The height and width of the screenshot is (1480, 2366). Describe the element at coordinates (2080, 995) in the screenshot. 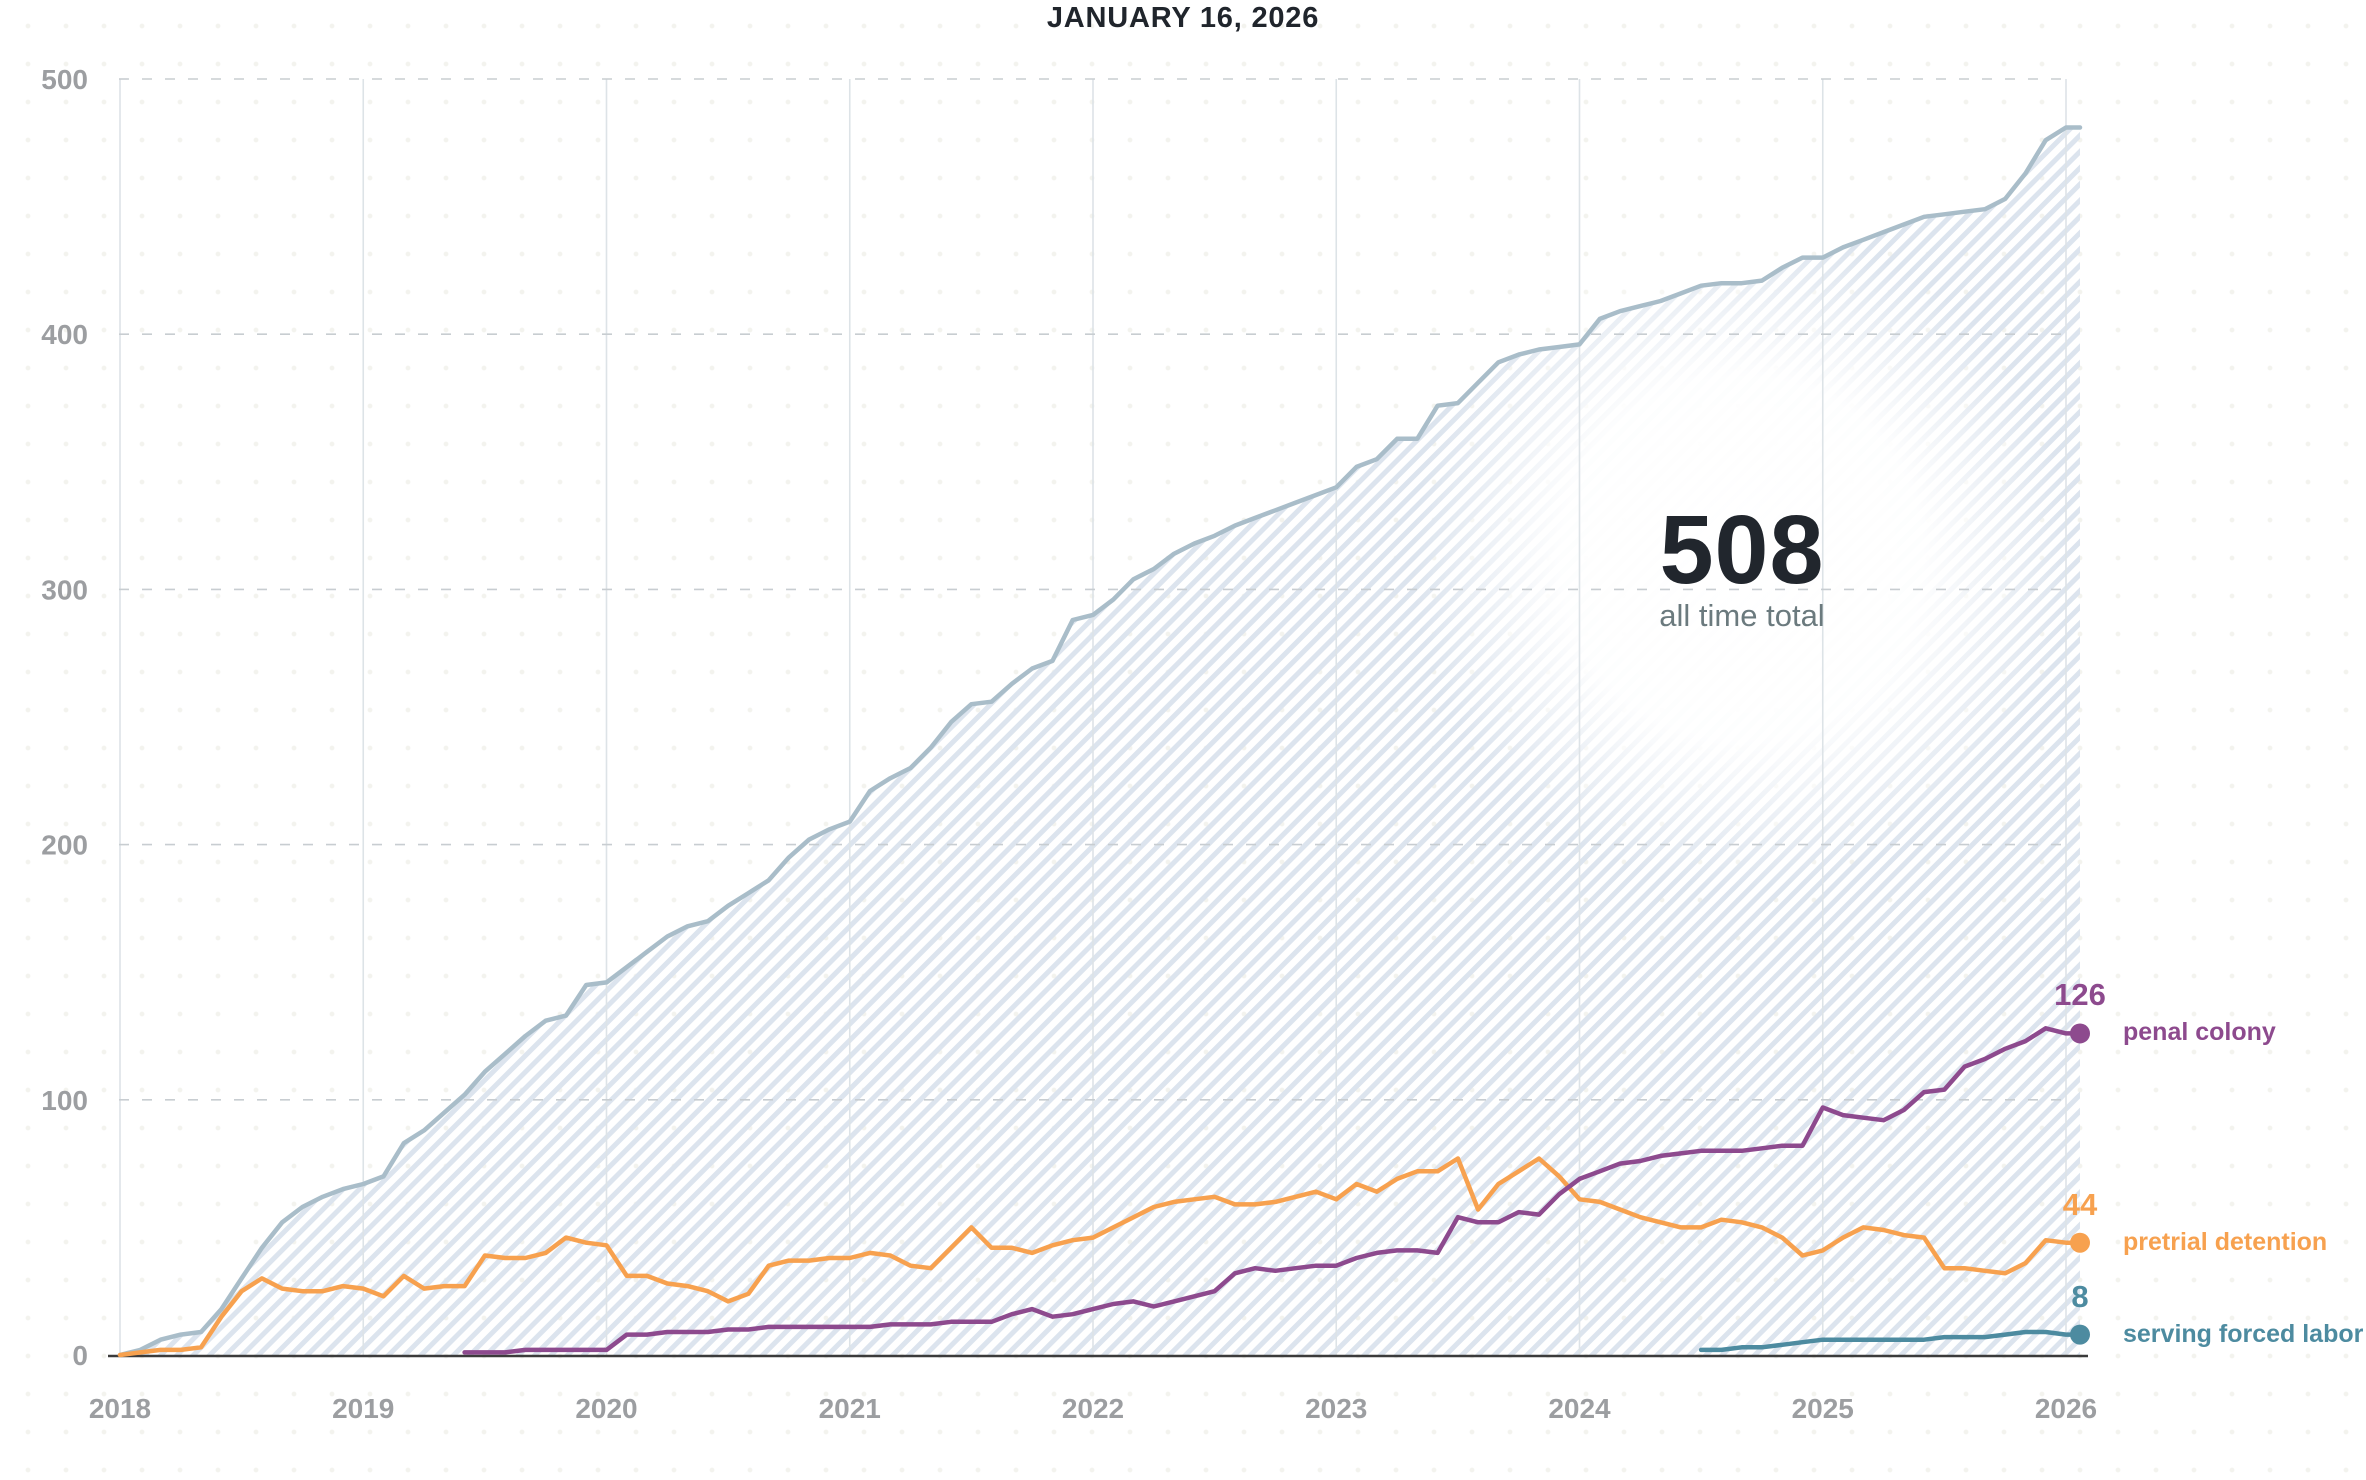

I see `penal-colony-end-value: 126` at that location.